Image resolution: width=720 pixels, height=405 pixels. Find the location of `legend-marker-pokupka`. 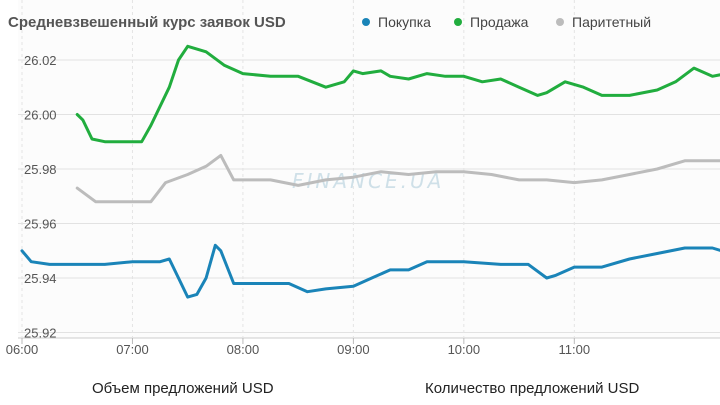

legend-marker-pokupka is located at coordinates (366, 22).